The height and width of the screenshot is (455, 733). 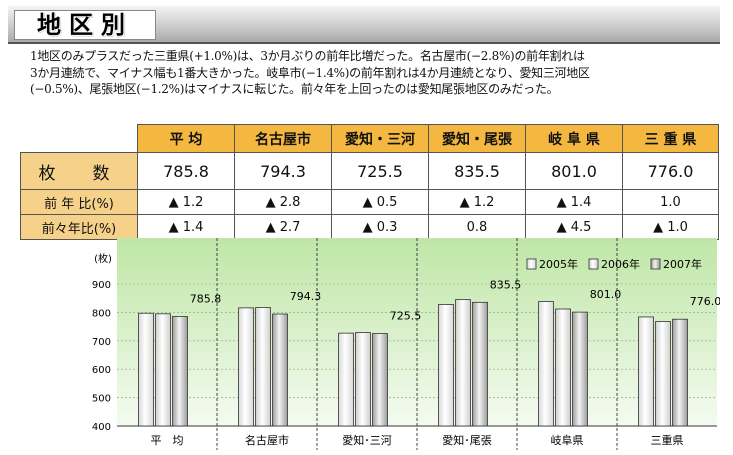 I want to click on table-cell: 801.0, so click(x=574, y=171).